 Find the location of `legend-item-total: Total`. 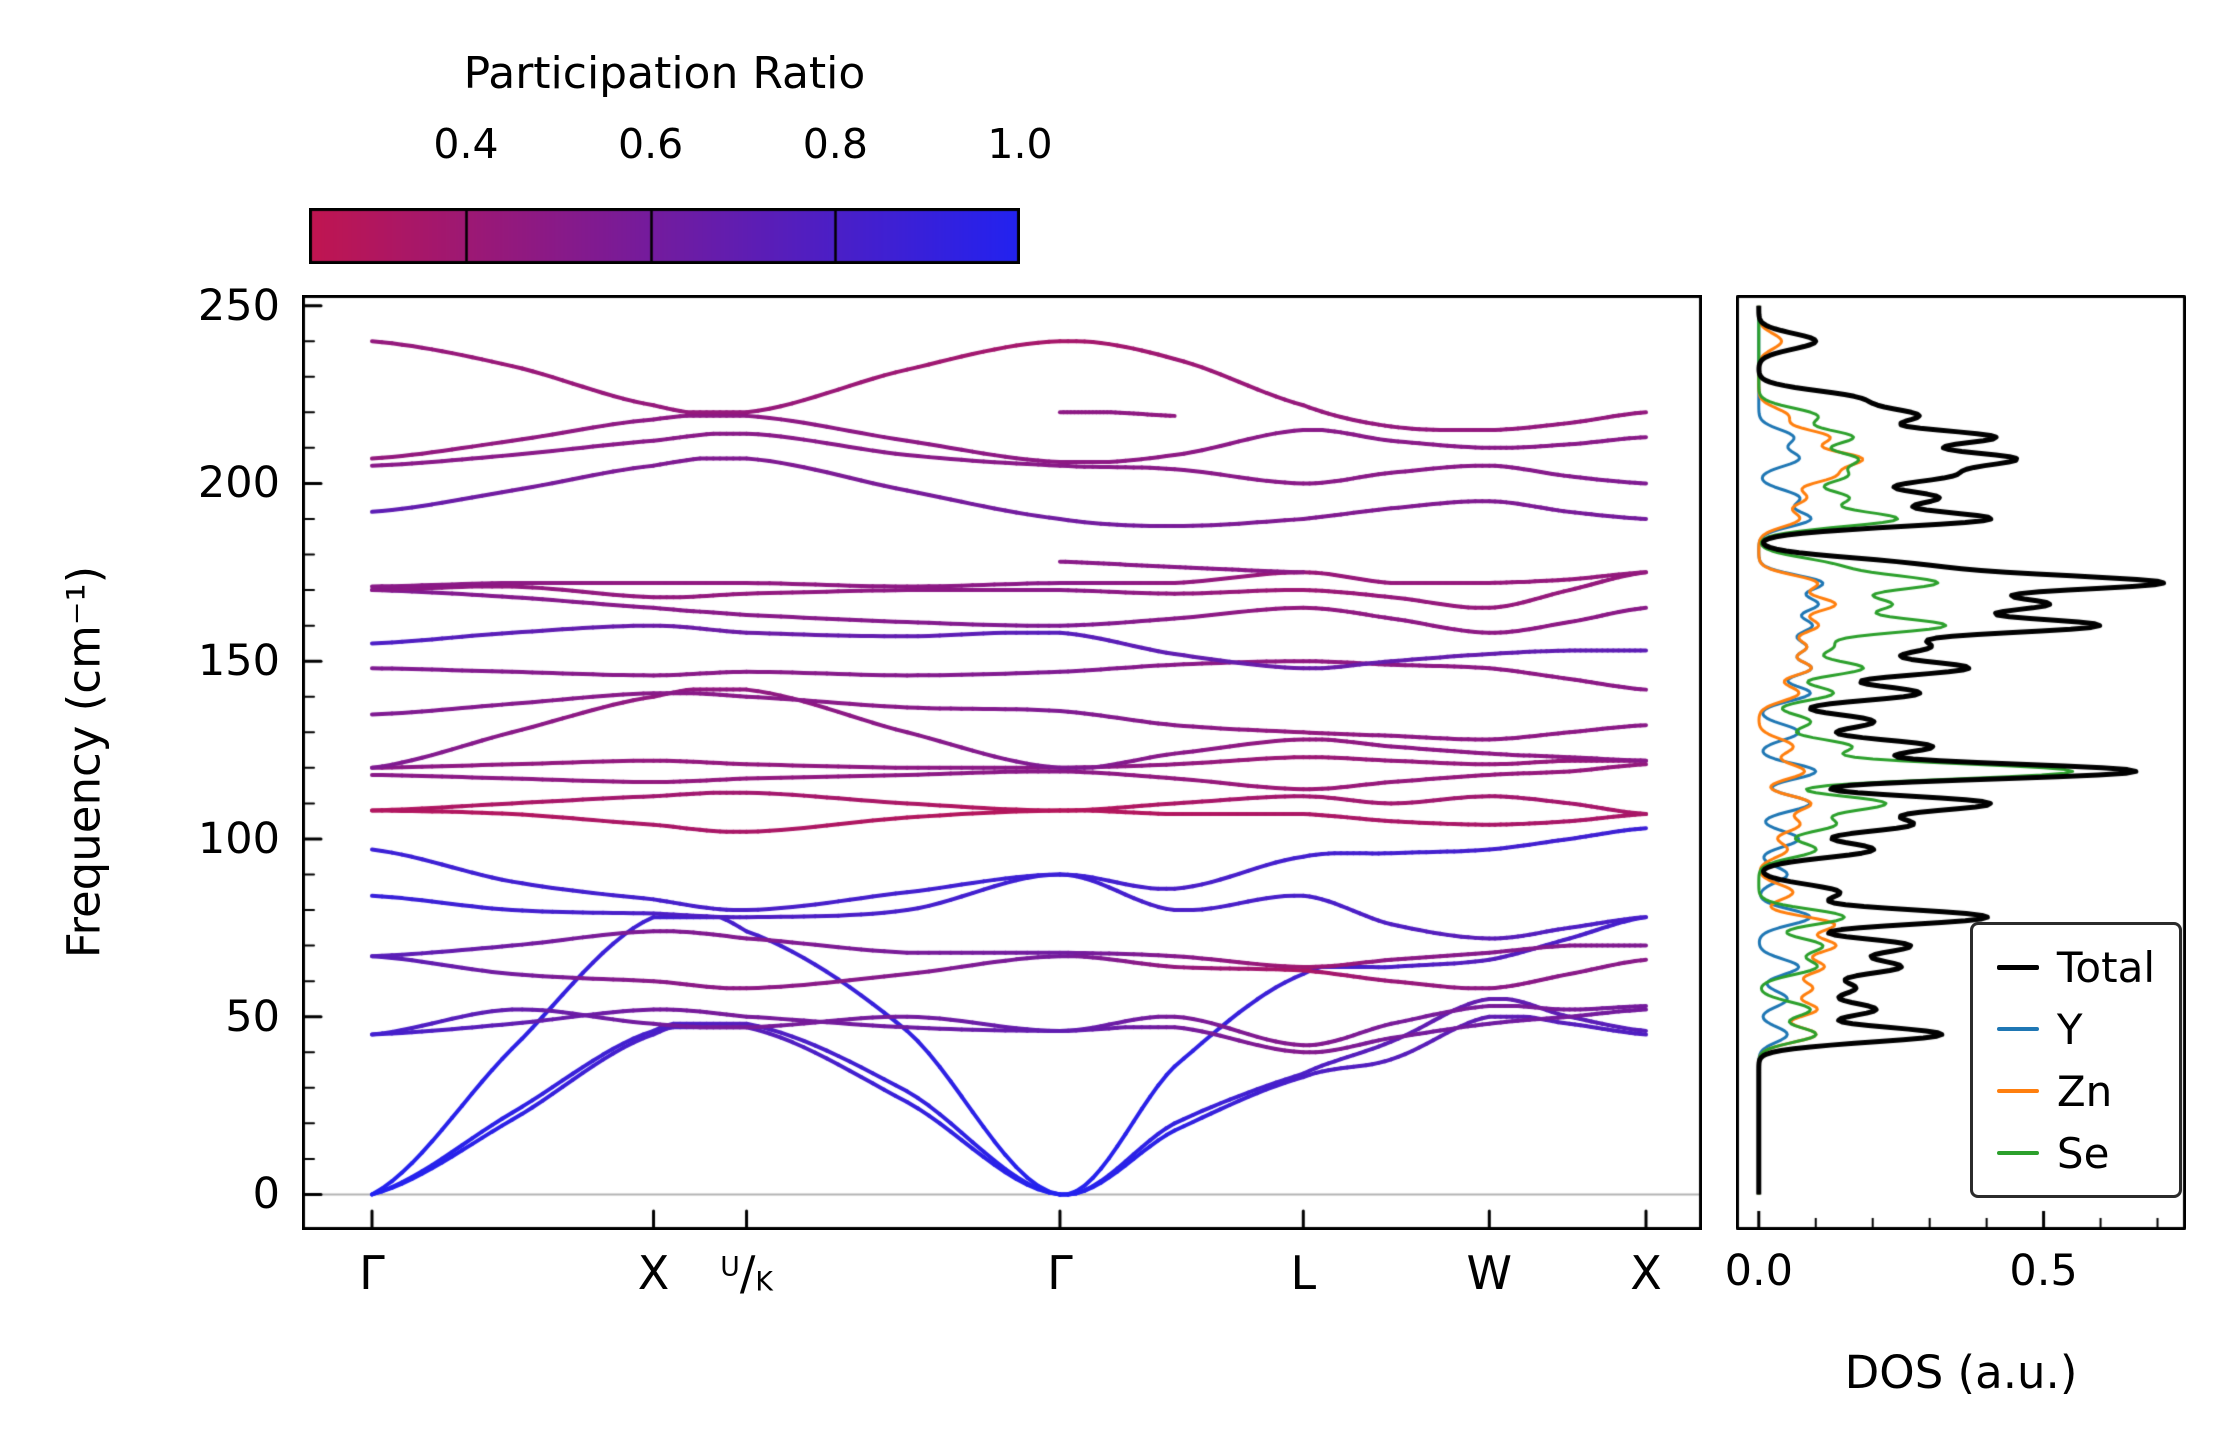

legend-item-total: Total is located at coordinates (2075, 967).